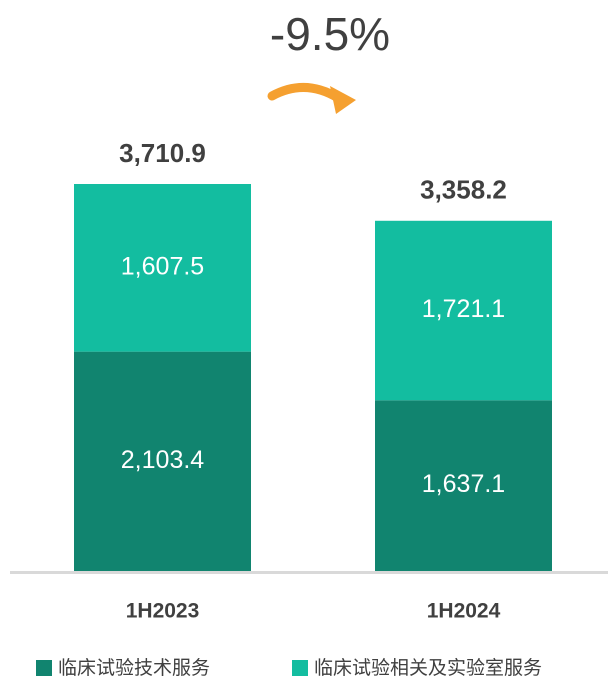 The width and height of the screenshot is (608, 680). I want to click on total-label: 3,710.9, so click(162, 153).